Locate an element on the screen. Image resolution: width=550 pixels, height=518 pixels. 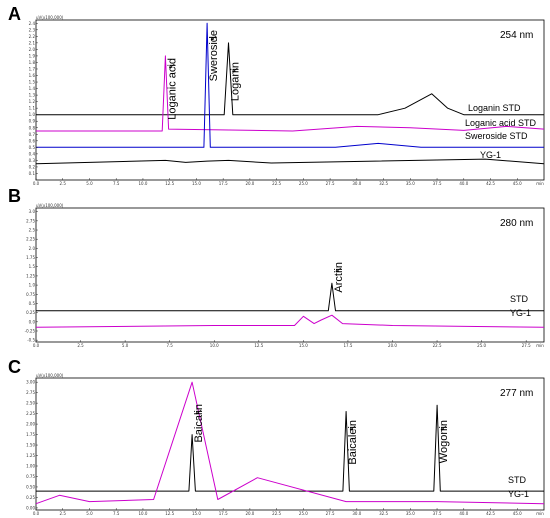
y-tick-label: 2.1 is located at coordinates (32, 42).